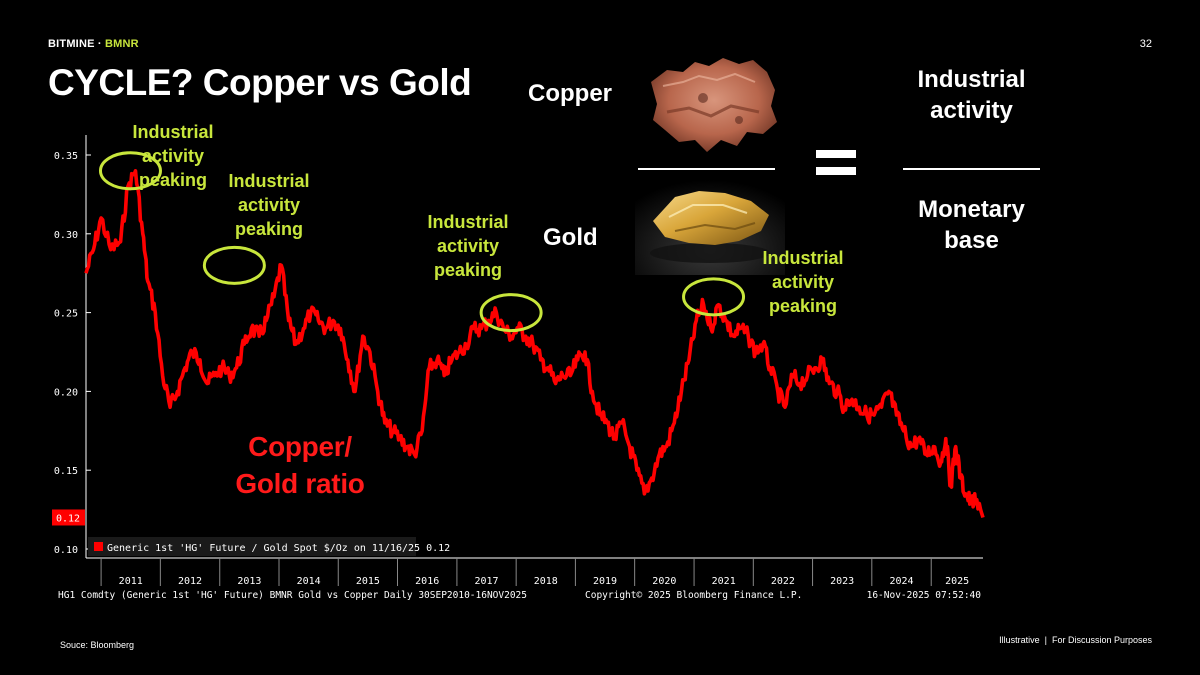 This screenshot has width=1200, height=675. Describe the element at coordinates (1019, 640) in the screenshot. I see `disclaimer-left: Illustrative` at that location.